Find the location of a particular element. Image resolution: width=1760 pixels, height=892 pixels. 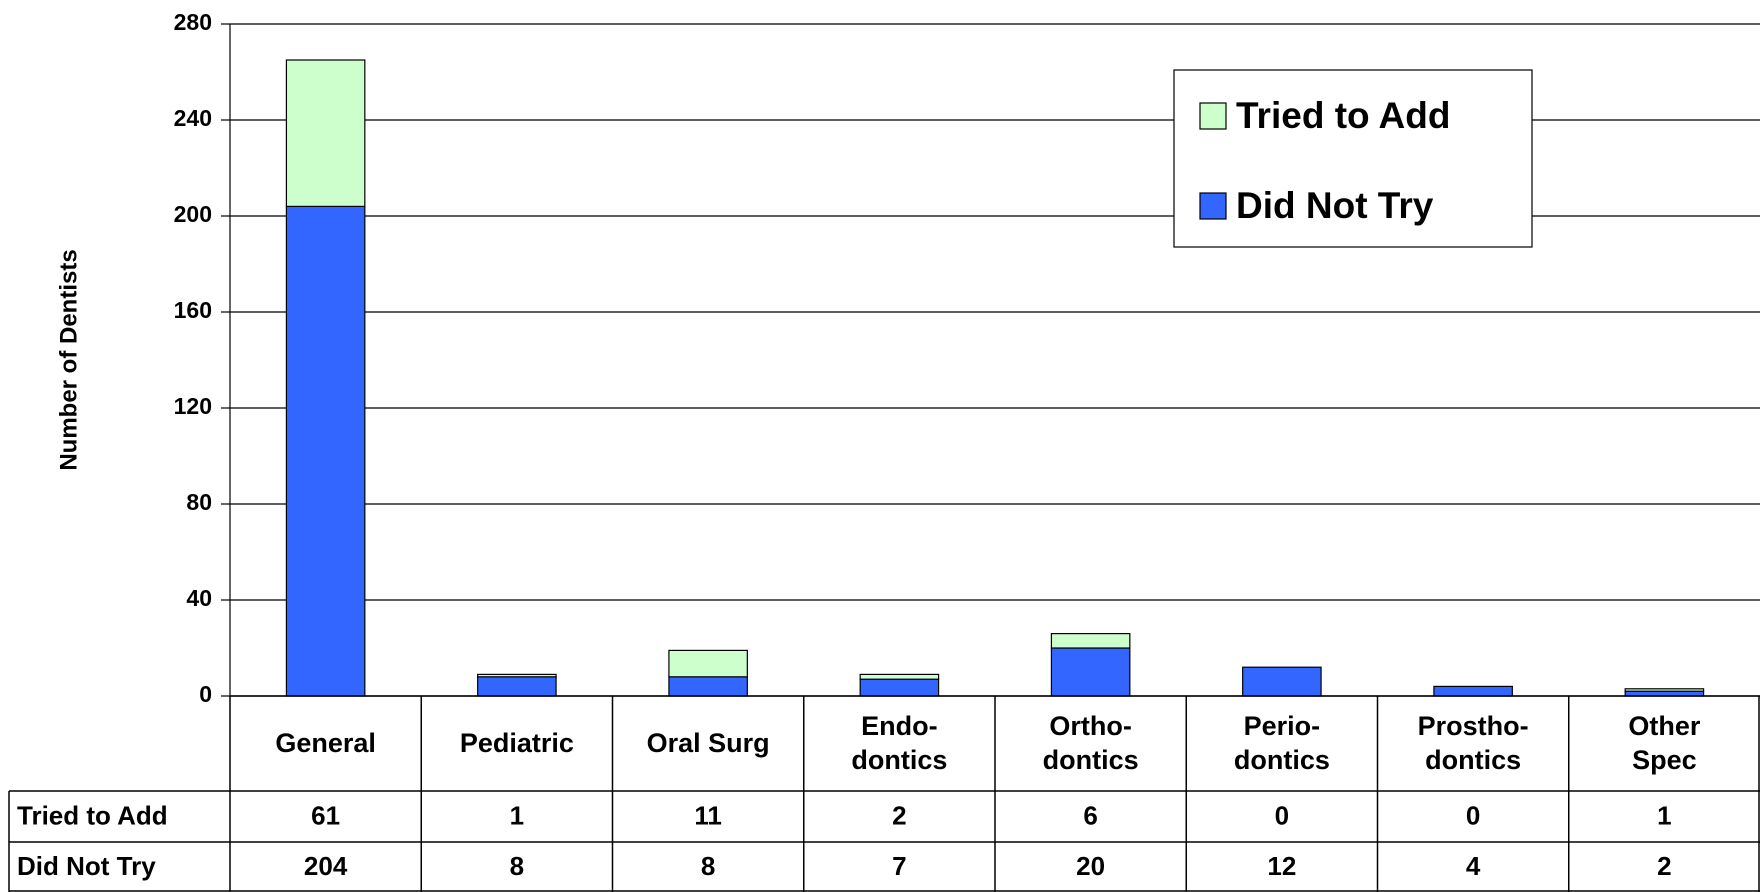

category-label: Perio- dontics is located at coordinates (1281, 742).